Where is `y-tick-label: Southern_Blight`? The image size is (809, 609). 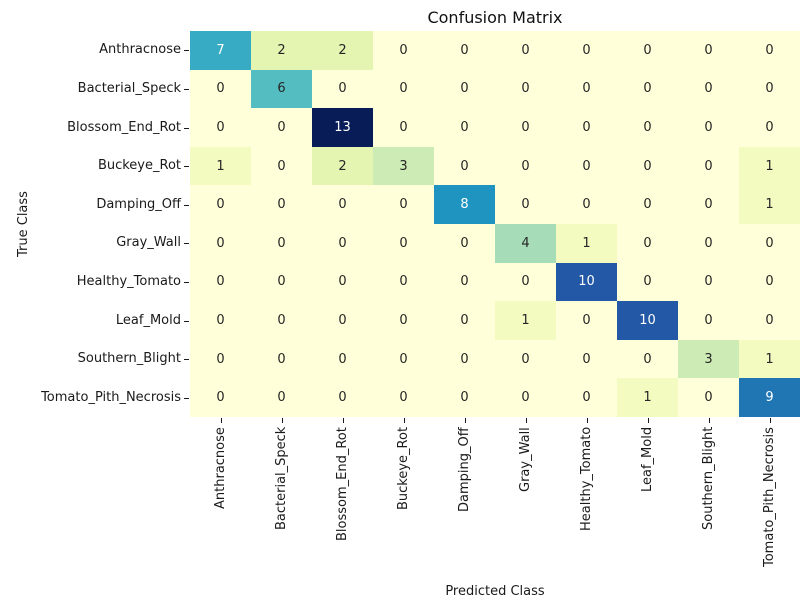 y-tick-label: Southern_Blight is located at coordinates (129, 359).